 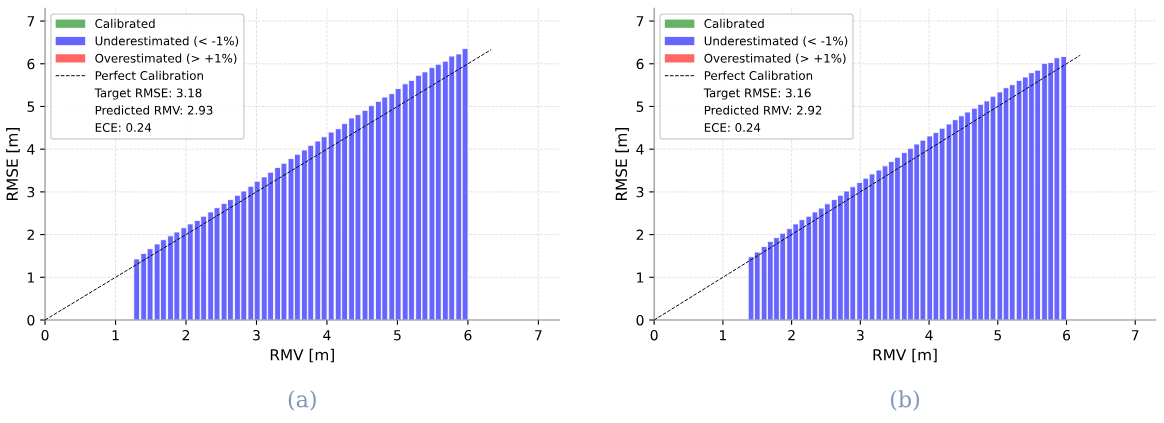 What do you see at coordinates (302, 400) in the screenshot?
I see `text: (a)` at bounding box center [302, 400].